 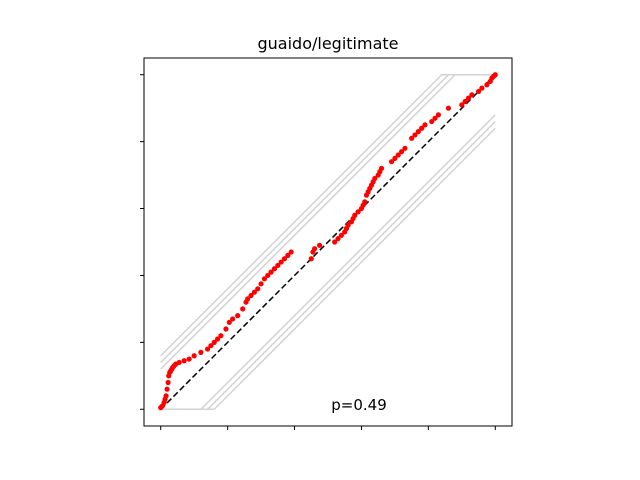 What do you see at coordinates (328, 43) in the screenshot?
I see `chart-title: guaido/legitimate` at bounding box center [328, 43].